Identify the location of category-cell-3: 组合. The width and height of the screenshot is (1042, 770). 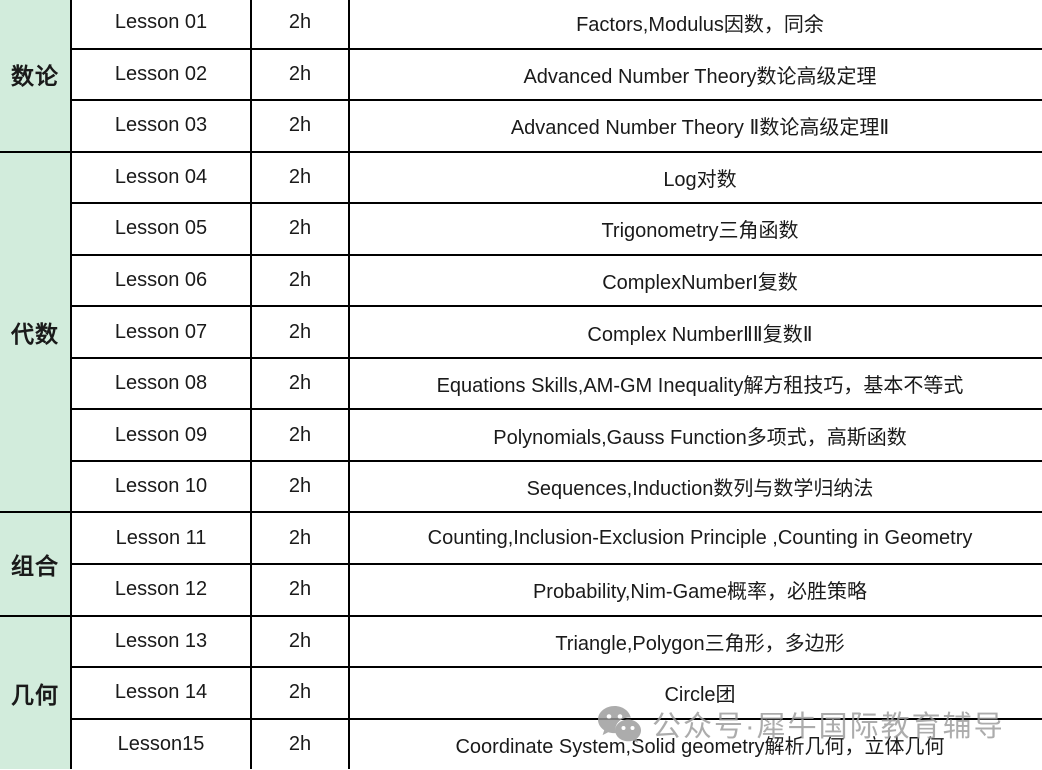
(35, 564).